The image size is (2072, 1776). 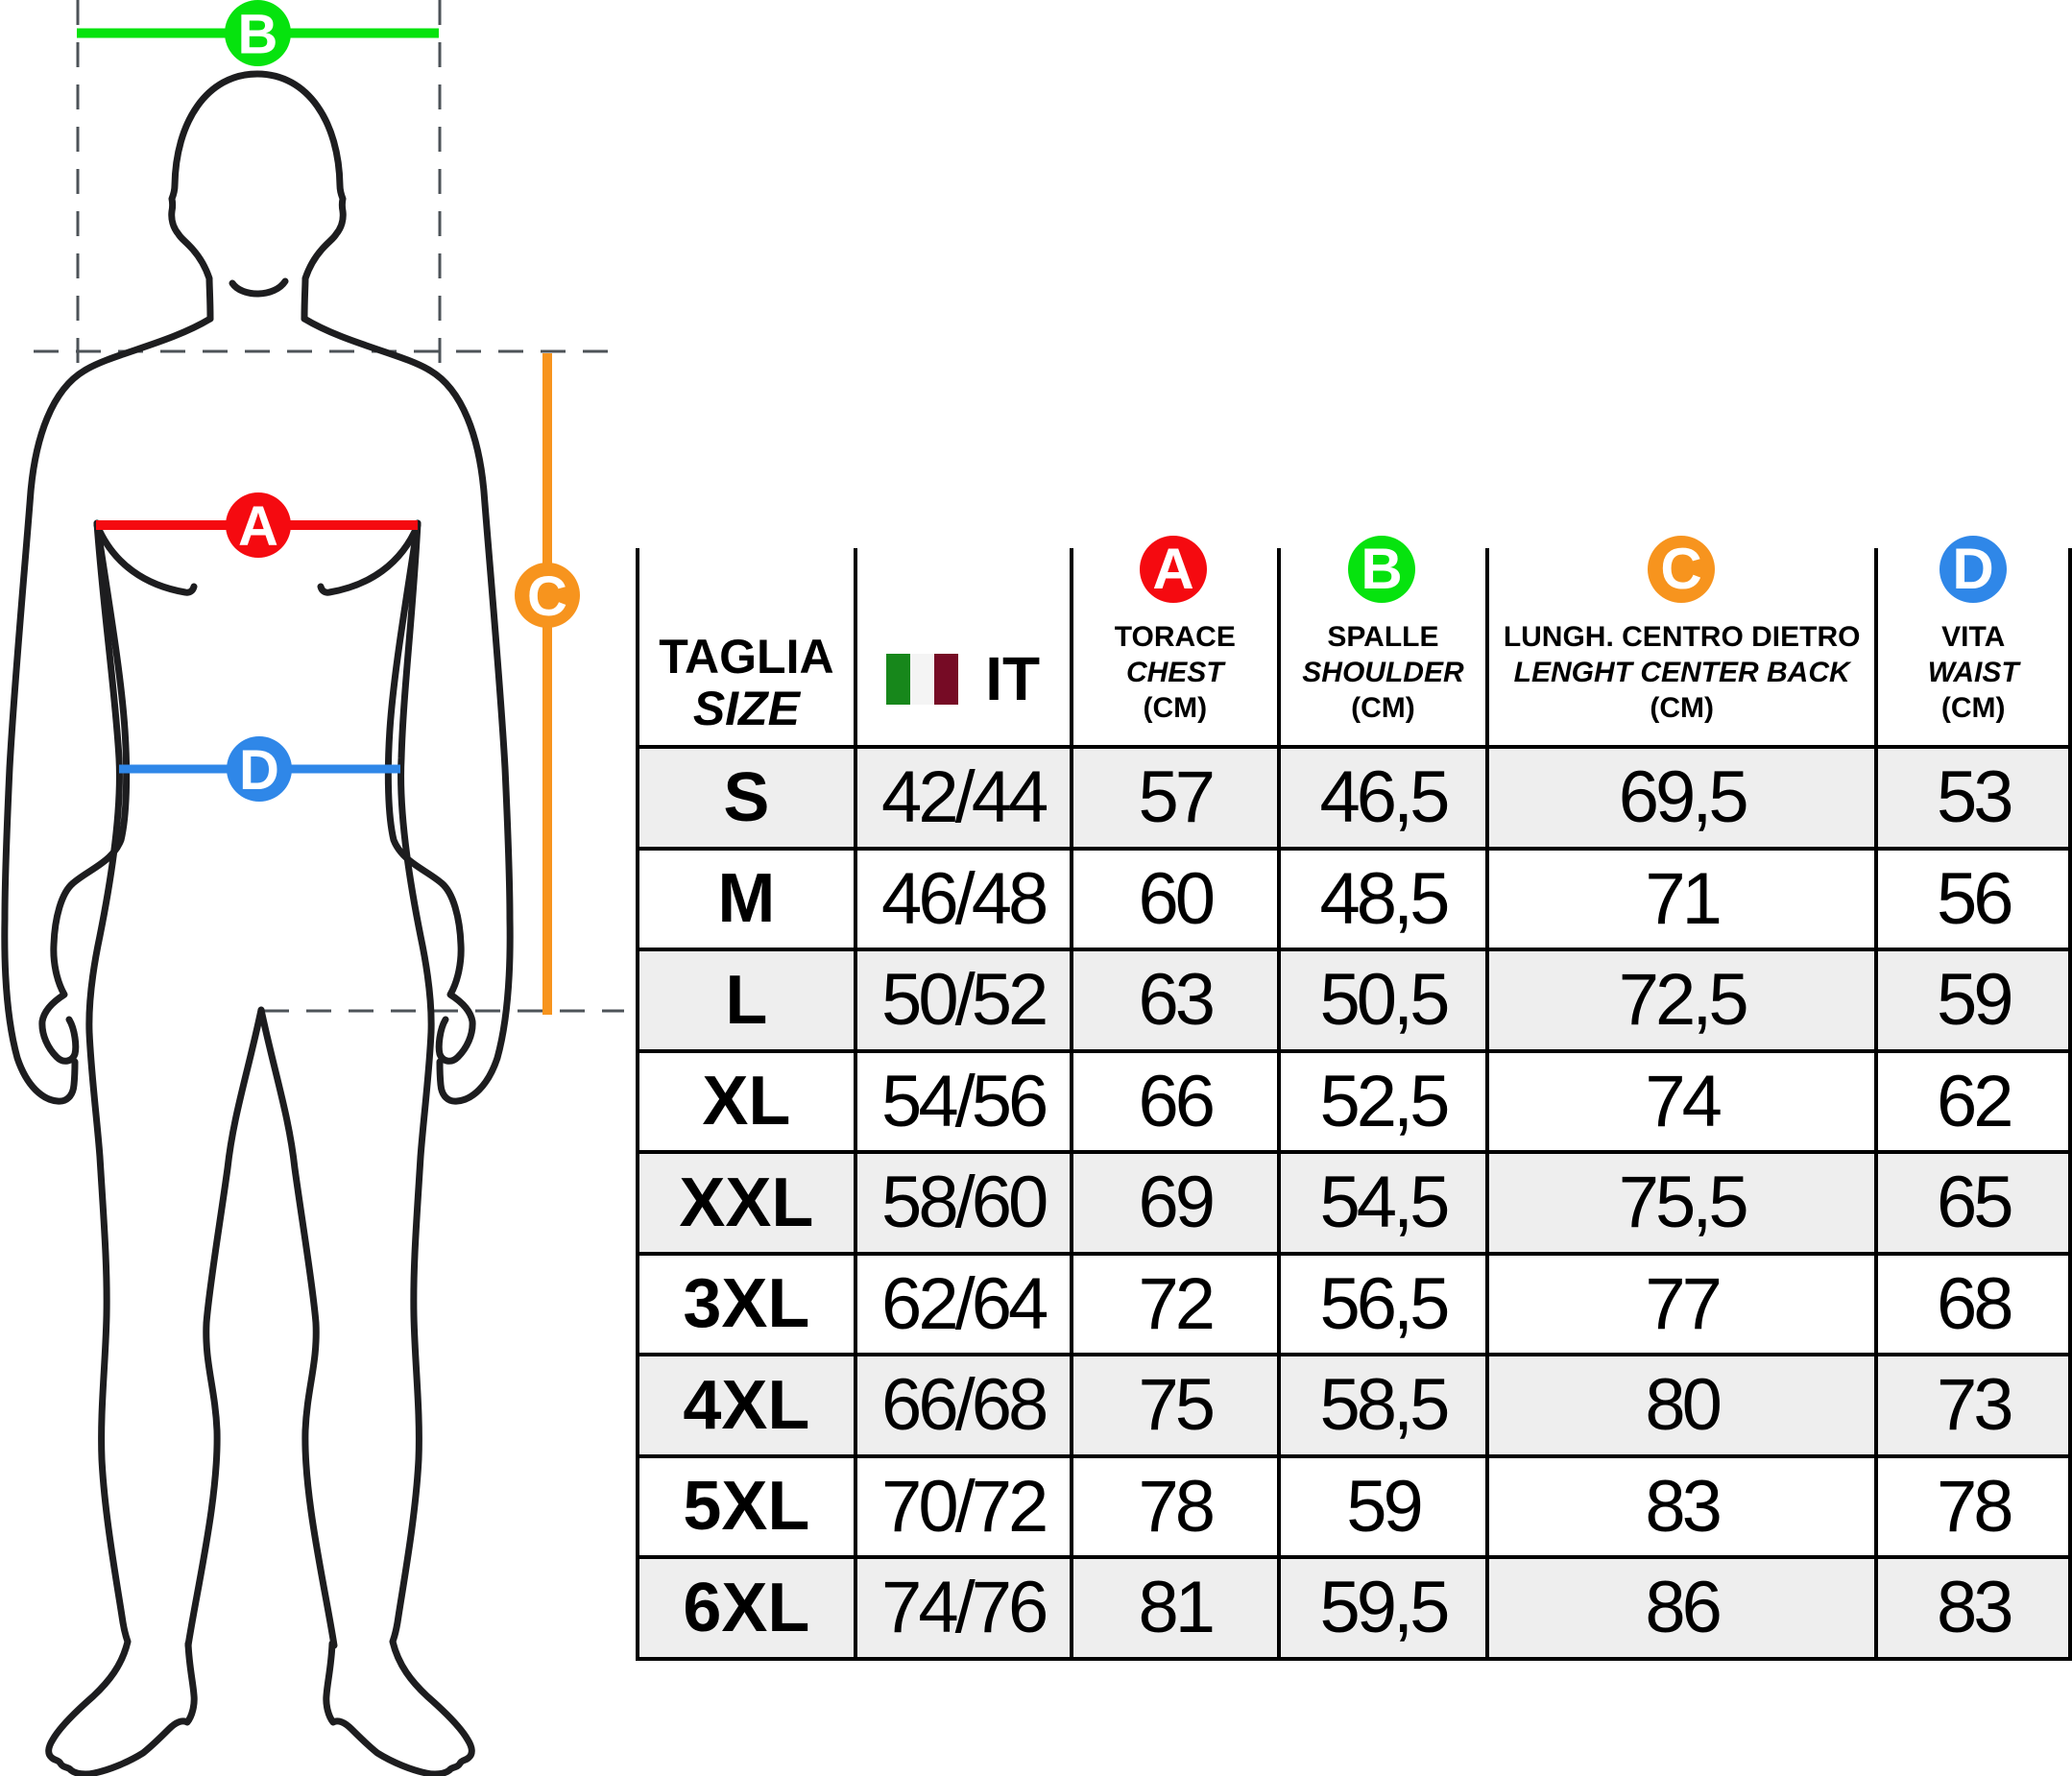 What do you see at coordinates (259, 770) in the screenshot?
I see `svg-text: D` at bounding box center [259, 770].